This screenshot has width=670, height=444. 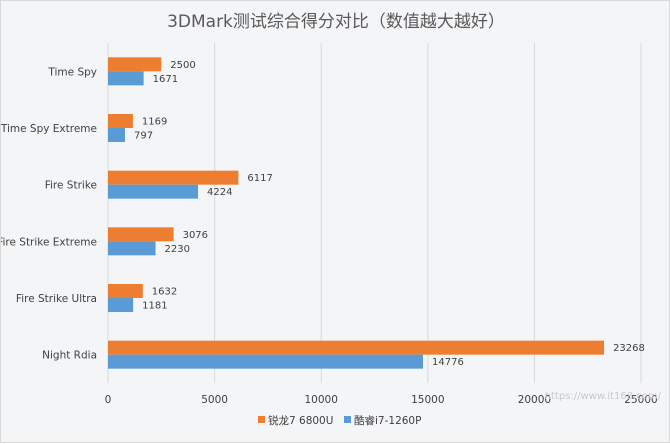 What do you see at coordinates (381, 400) in the screenshot?
I see `x-axis-ticks: 0 5000 10000 15000 20000 25000` at bounding box center [381, 400].